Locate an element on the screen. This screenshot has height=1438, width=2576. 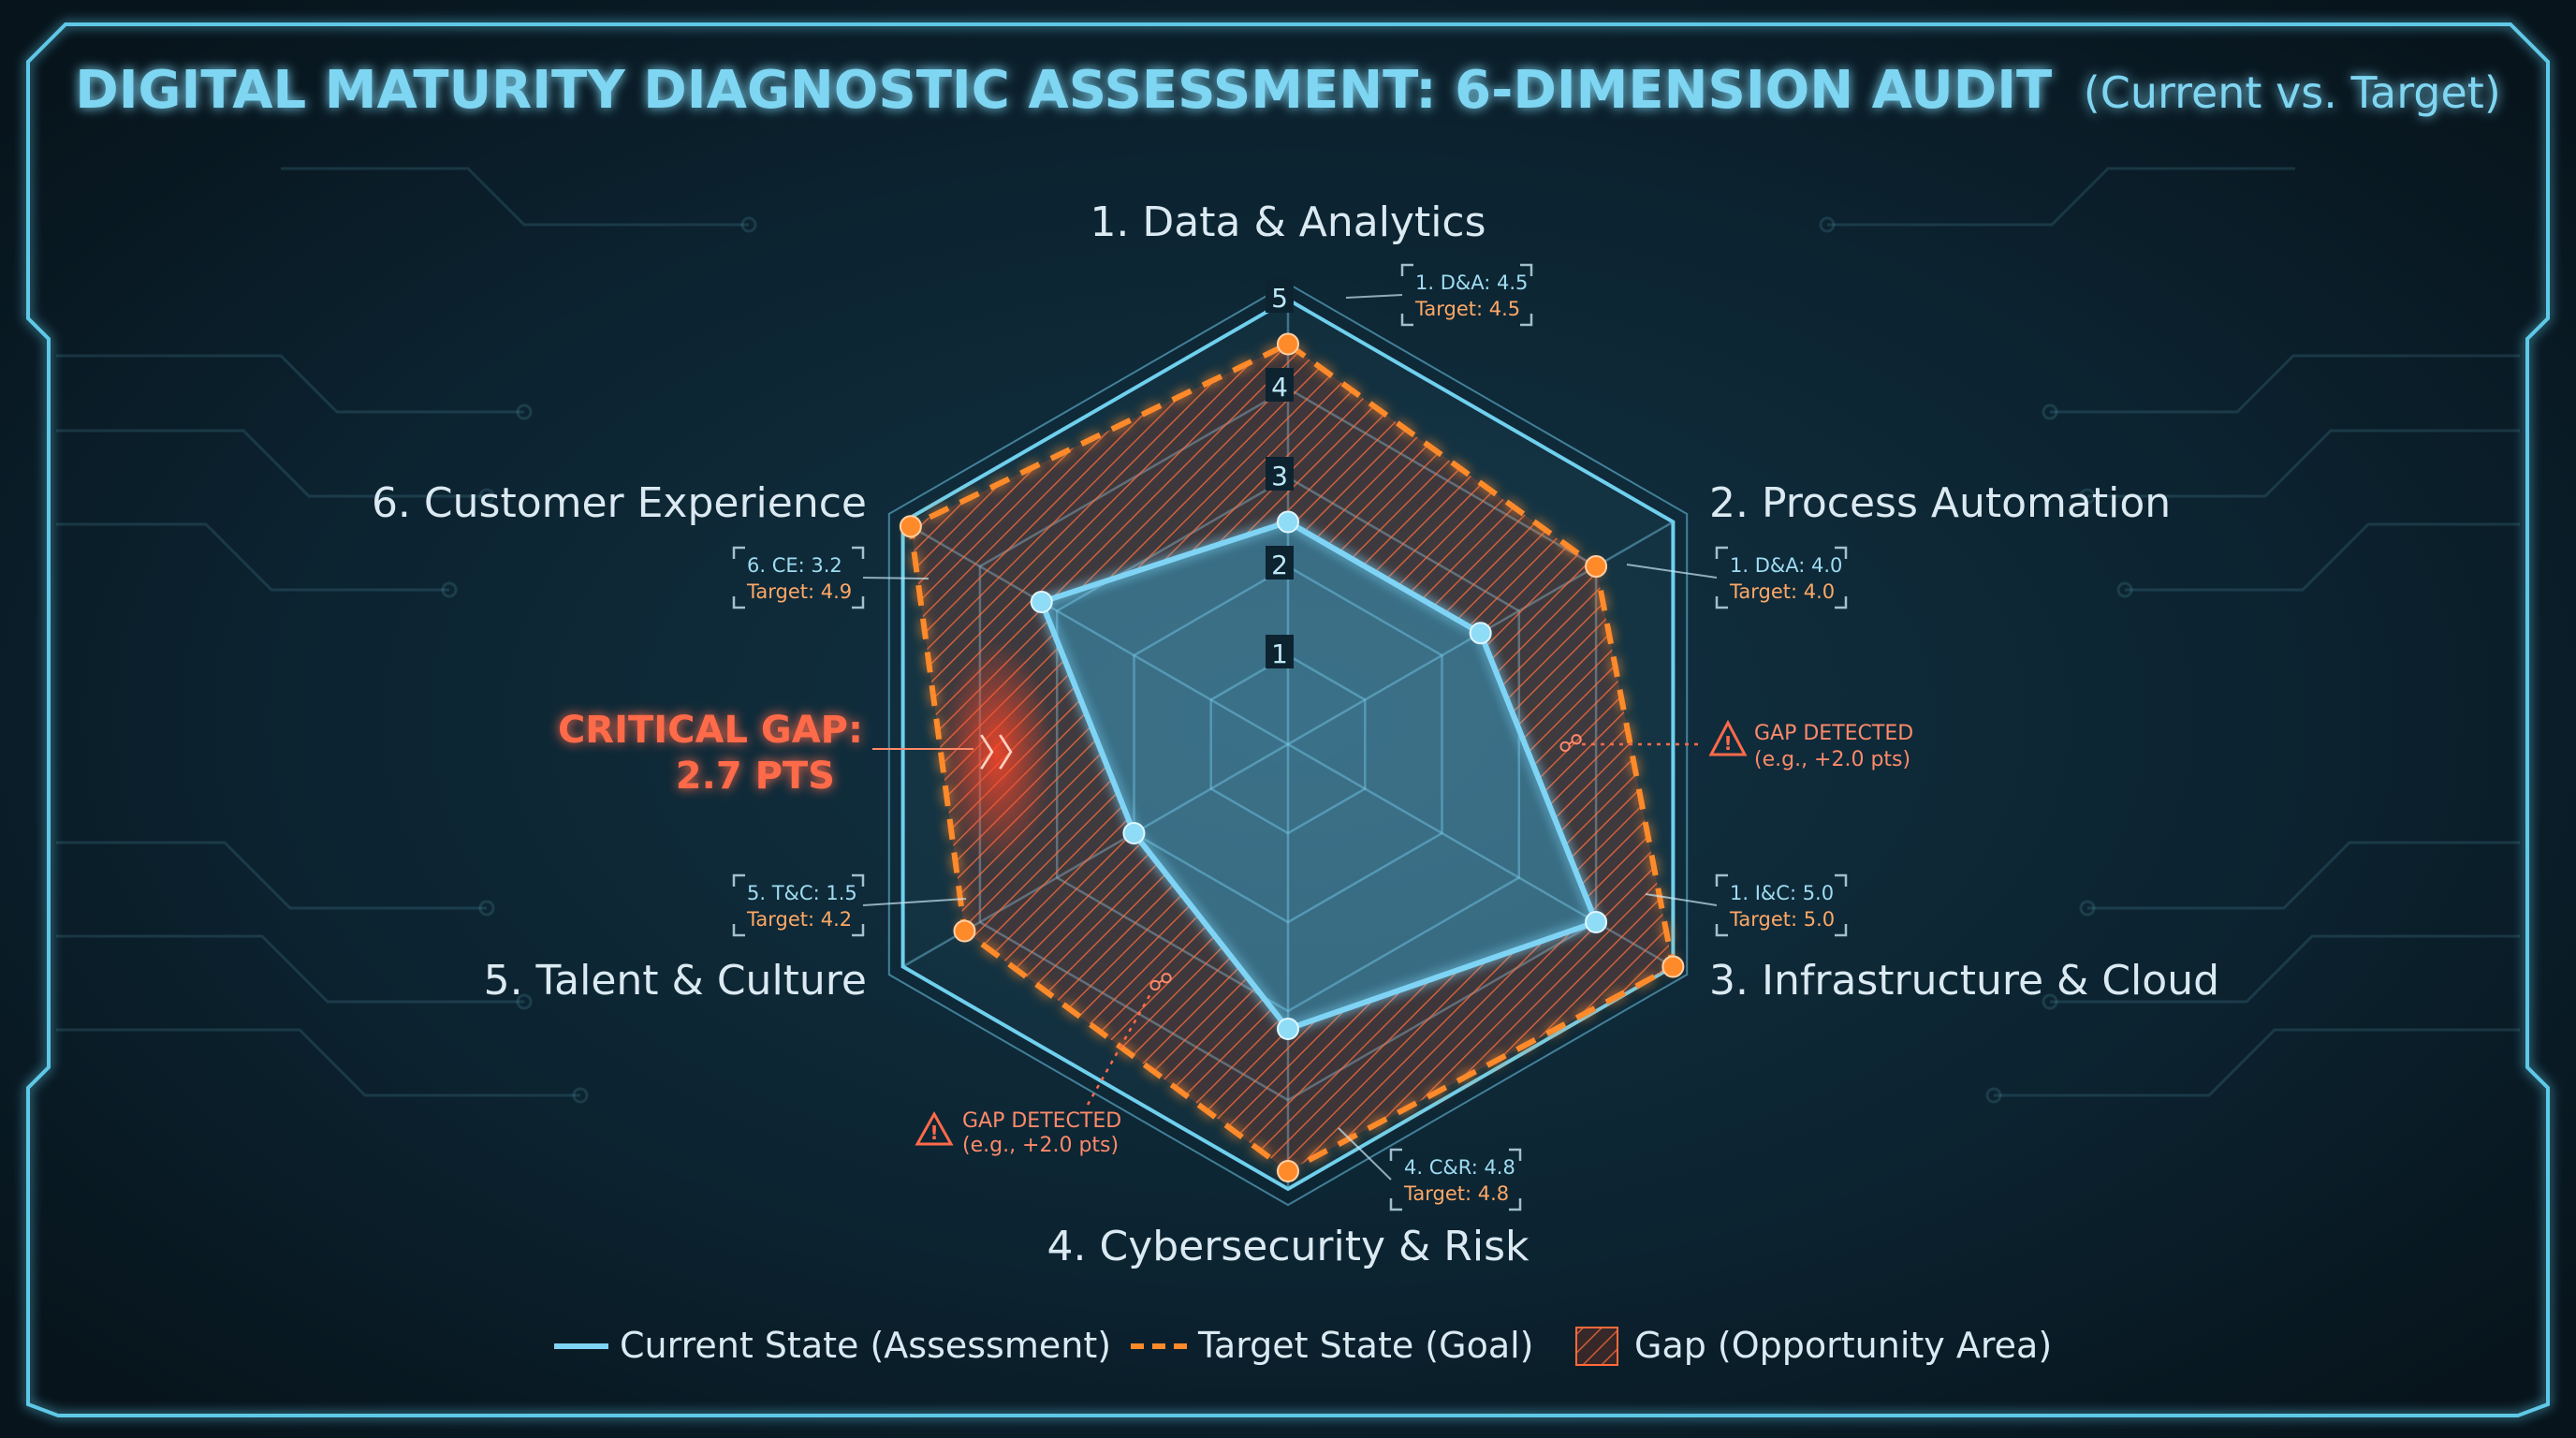
callout-target: Target: 4.2 is located at coordinates (799, 919).